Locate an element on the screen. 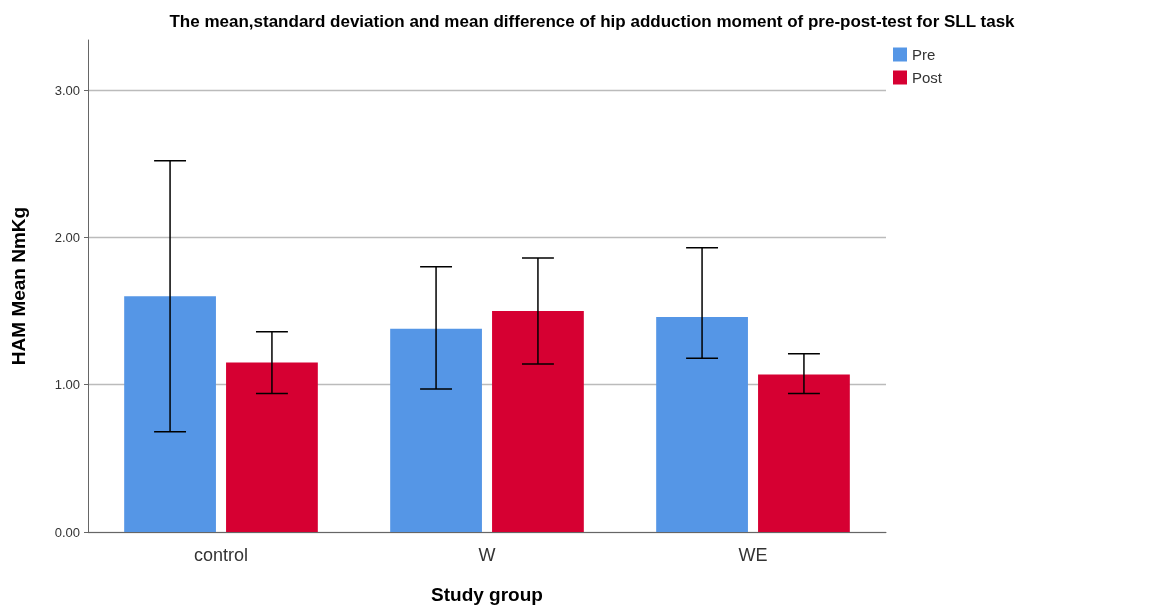  y-tick-label: 0.00 is located at coordinates (67, 532).